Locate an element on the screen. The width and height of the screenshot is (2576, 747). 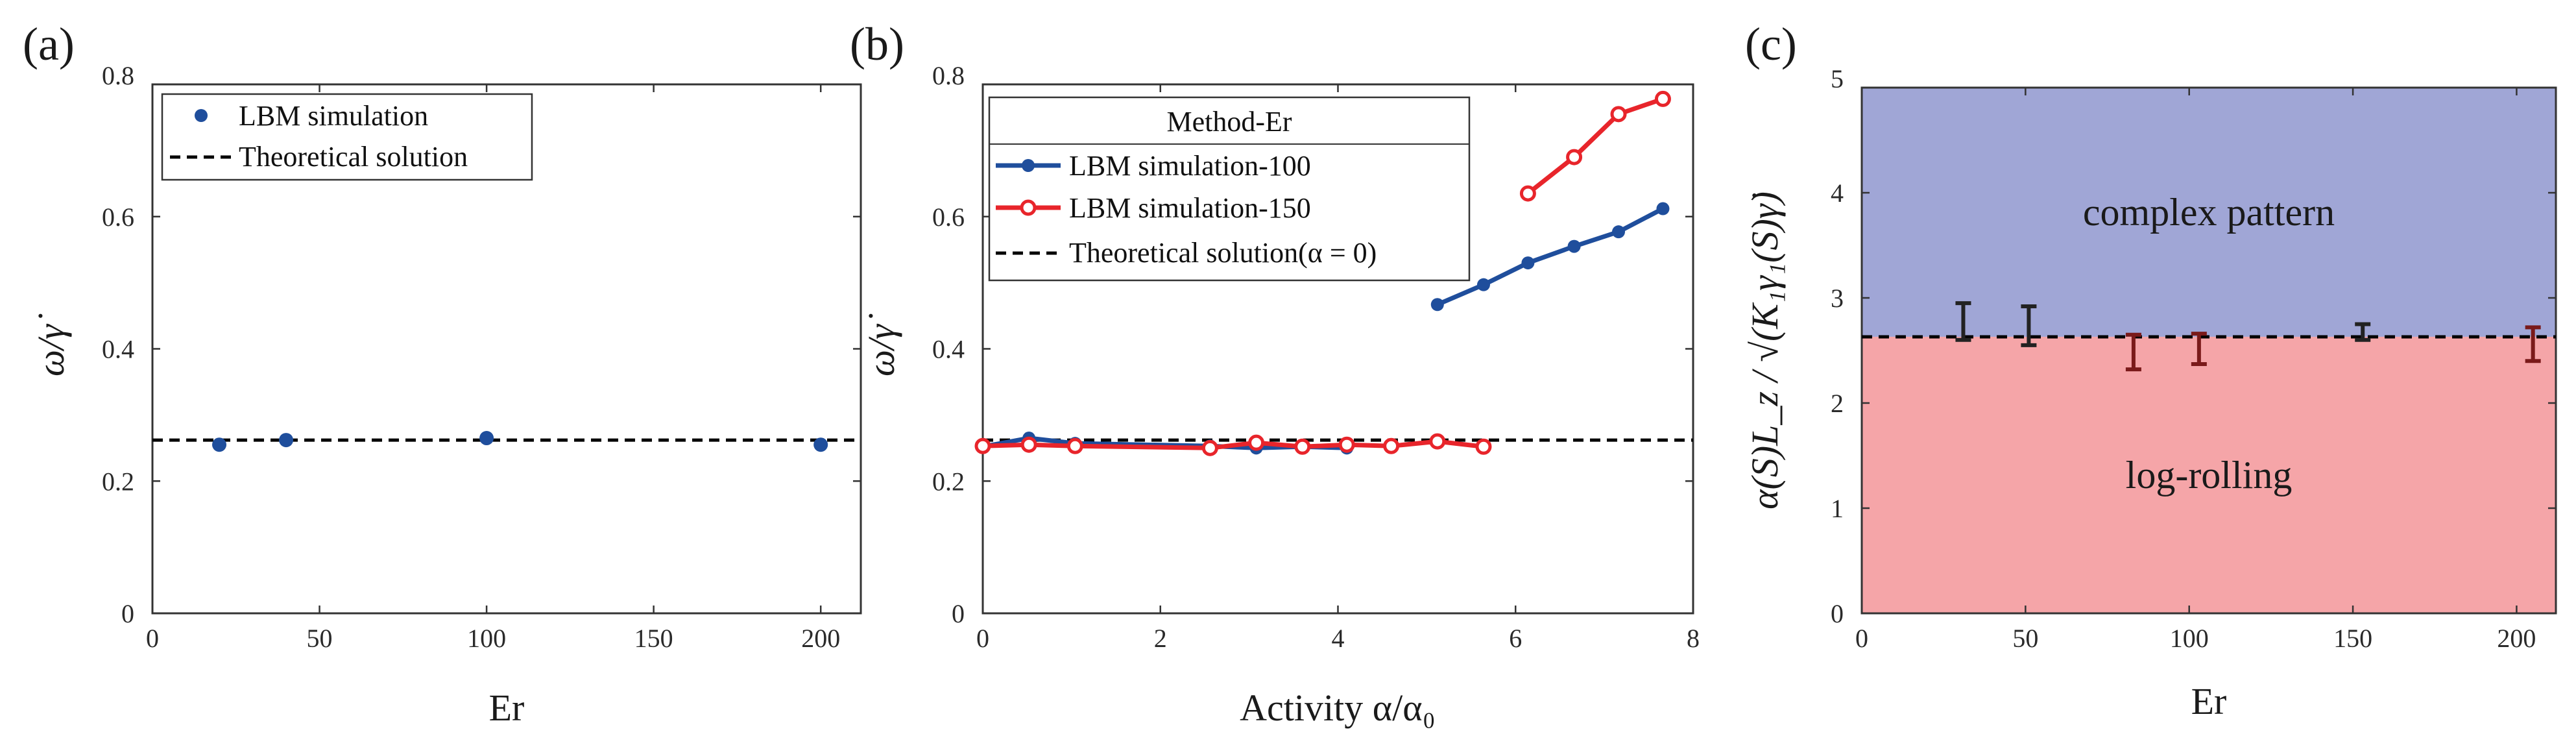
panel-a-x-tick-label: 150 is located at coordinates (653, 638).